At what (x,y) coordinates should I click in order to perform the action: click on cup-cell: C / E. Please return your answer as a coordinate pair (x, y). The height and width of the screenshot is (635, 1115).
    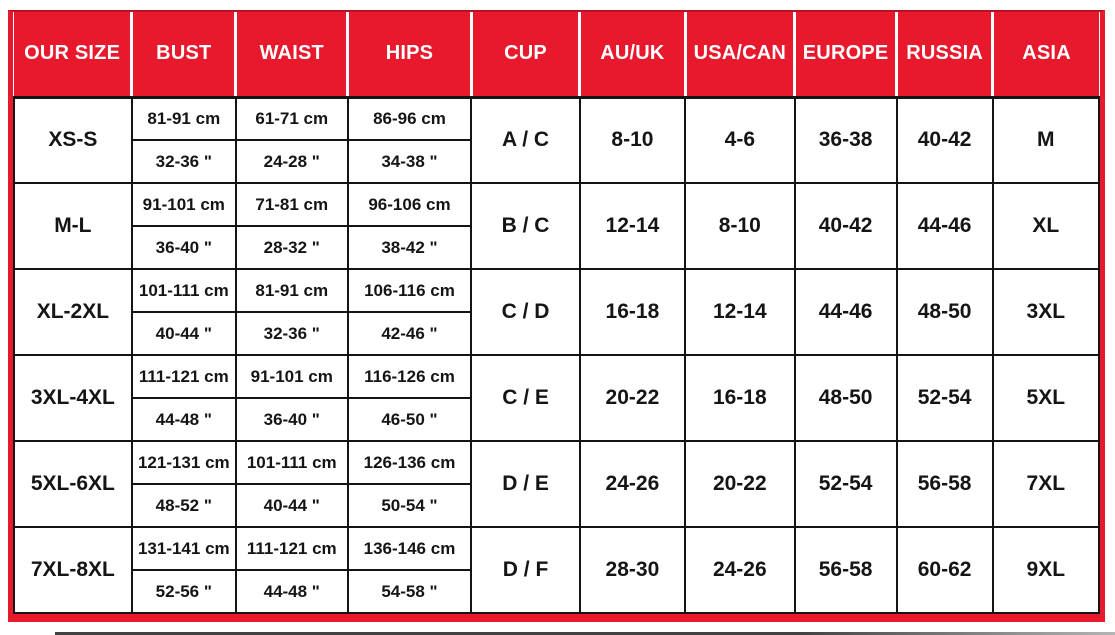
    Looking at the image, I should click on (525, 398).